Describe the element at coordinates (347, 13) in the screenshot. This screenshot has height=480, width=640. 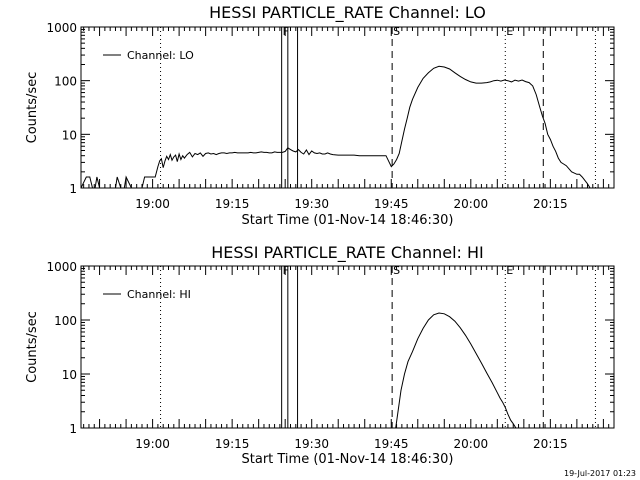
I see `chart-title: HESSI PARTICLE_RATE Channel: LO` at that location.